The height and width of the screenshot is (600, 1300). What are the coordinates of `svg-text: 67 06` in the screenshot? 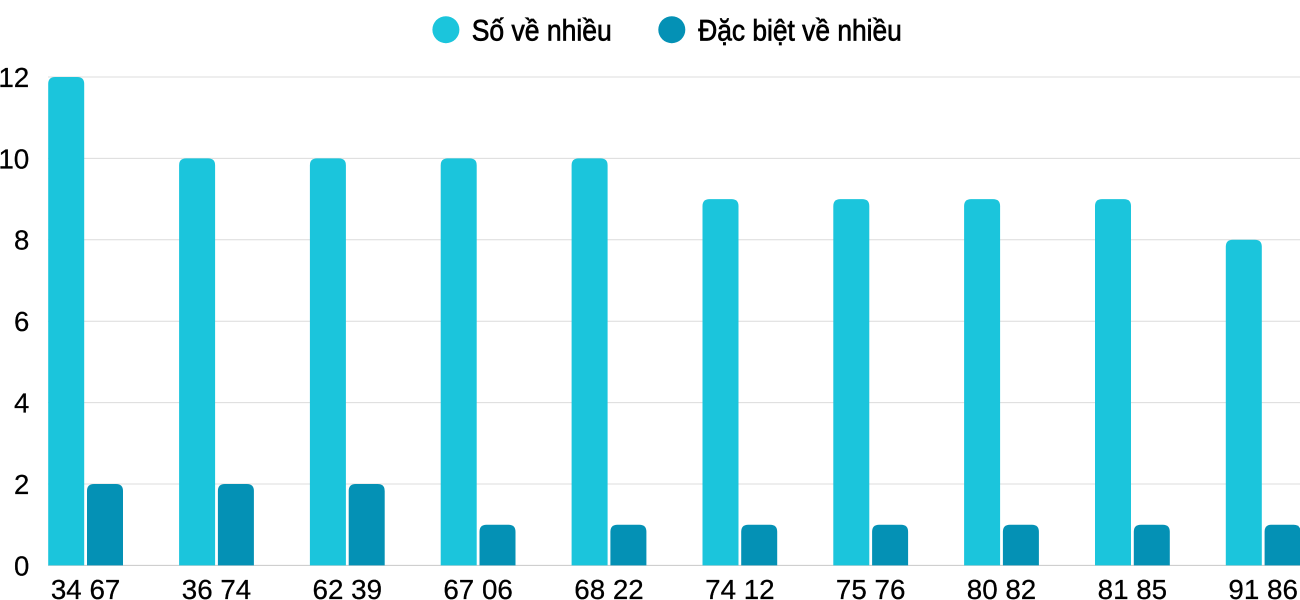 It's located at (478, 587).